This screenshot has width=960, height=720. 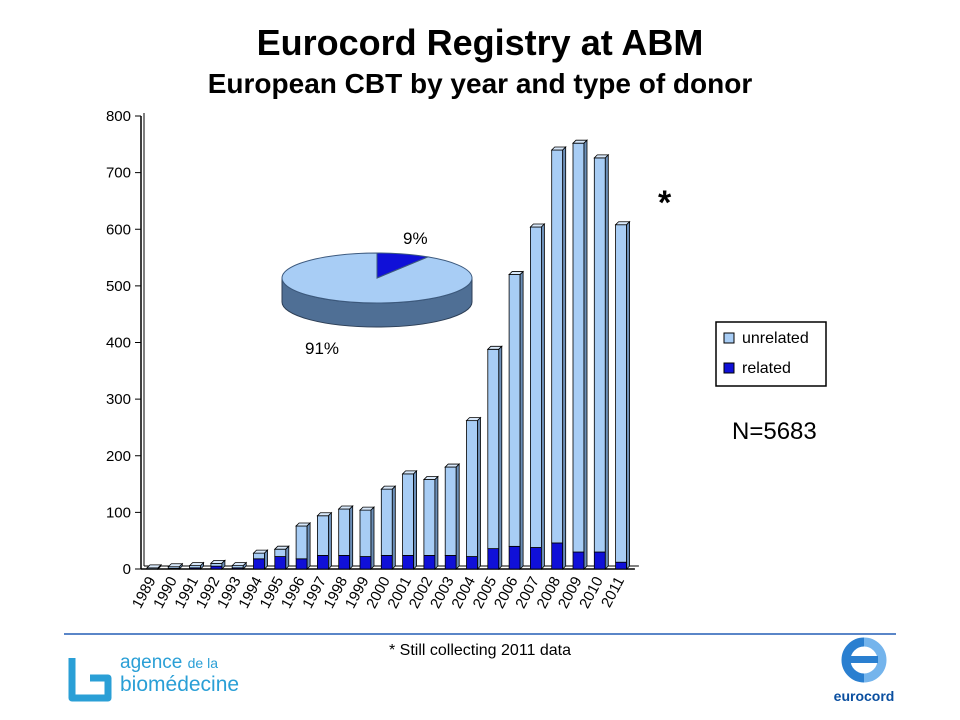 I want to click on y-tick-label: 100, so click(x=118, y=512).